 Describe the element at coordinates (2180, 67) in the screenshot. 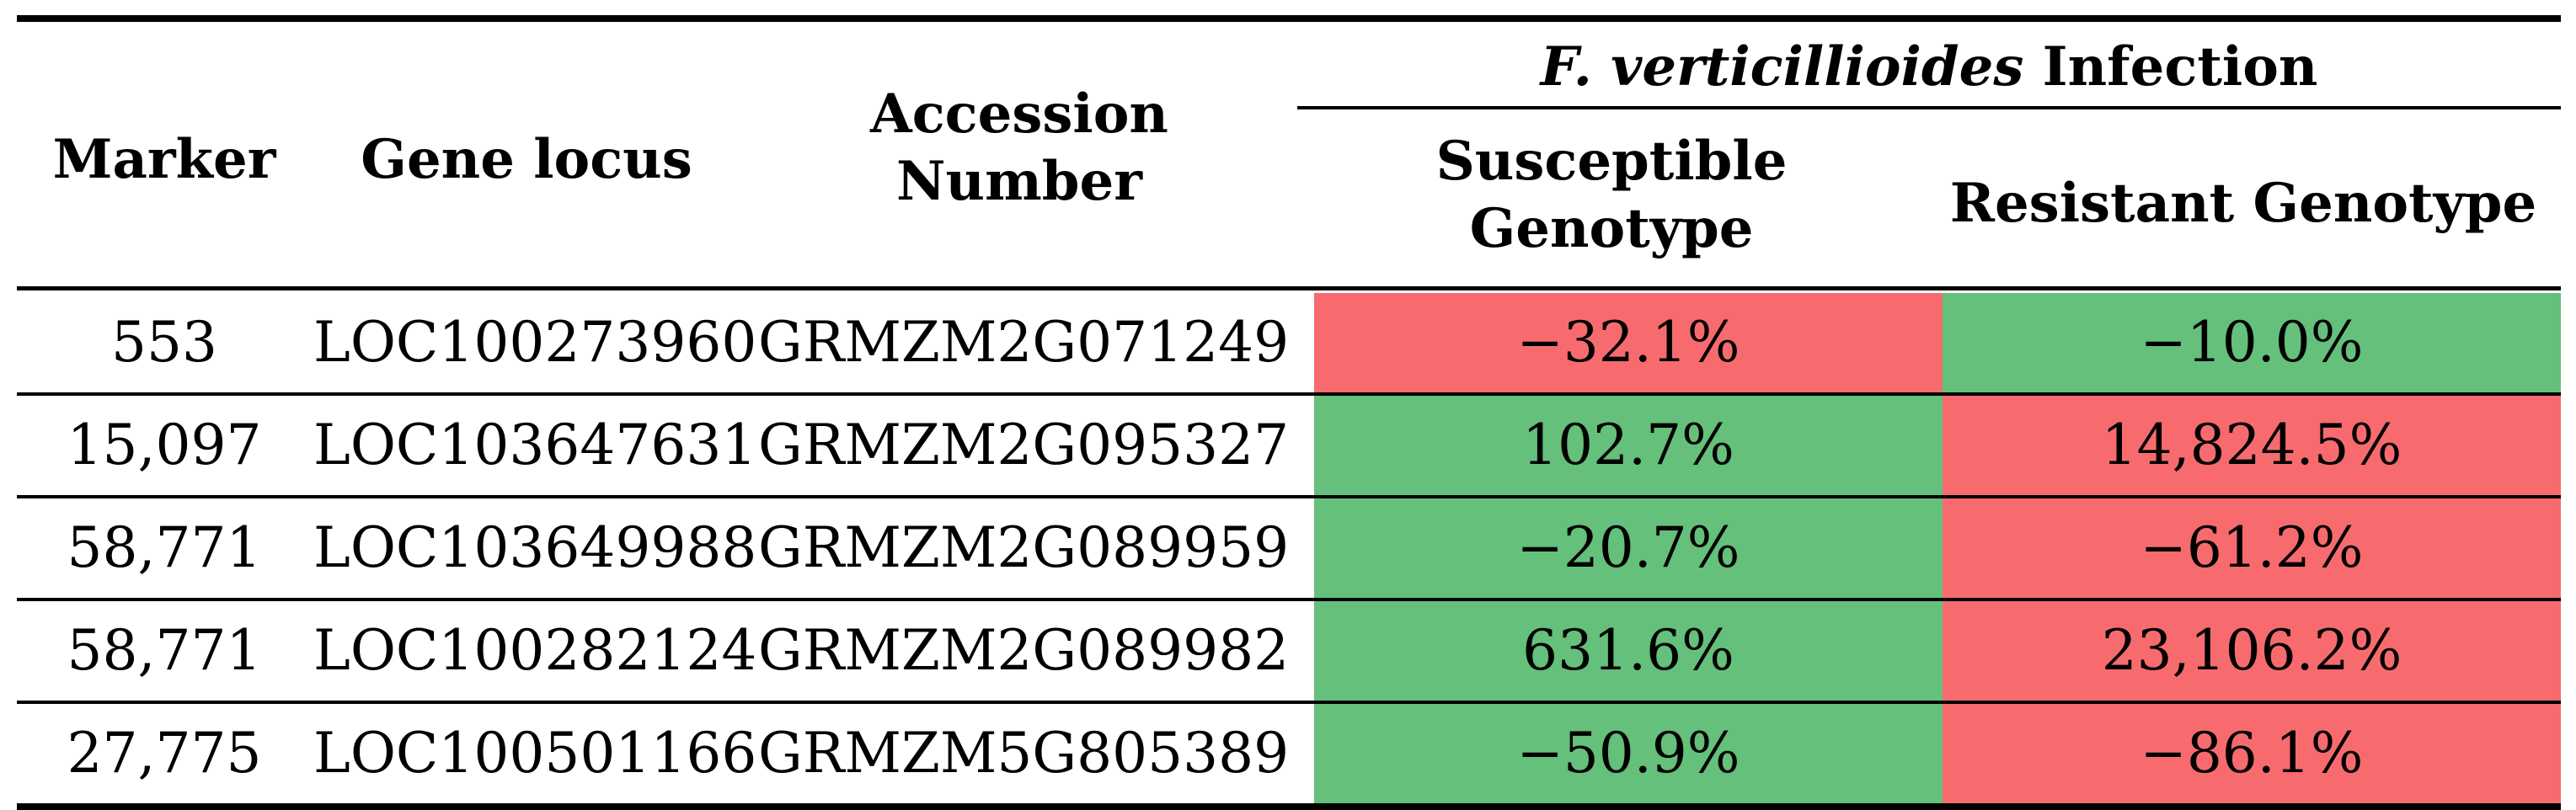

I see `header-group-infection: Infection` at that location.